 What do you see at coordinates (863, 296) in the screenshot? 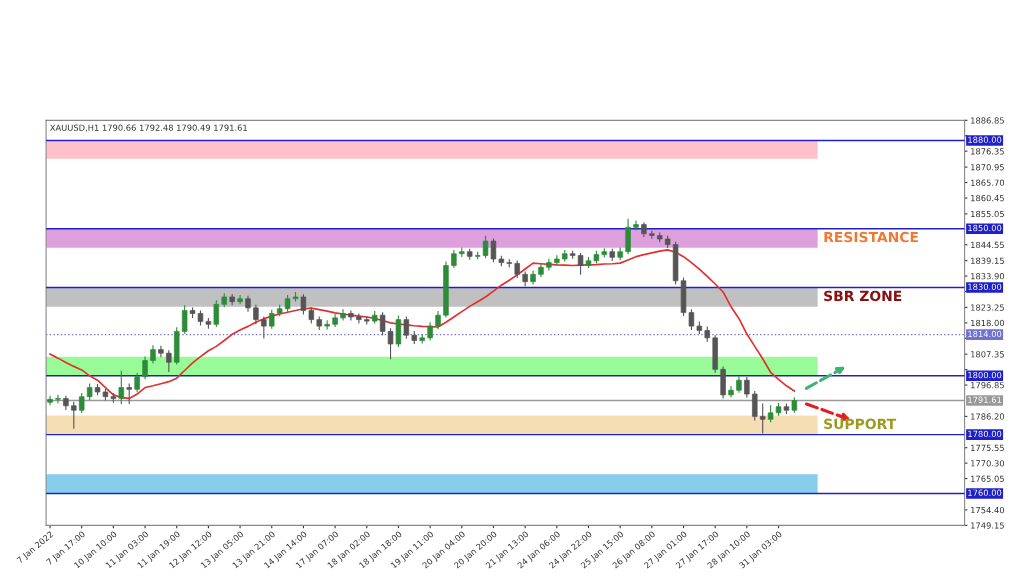
I see `band-label: SBR ZONE` at bounding box center [863, 296].